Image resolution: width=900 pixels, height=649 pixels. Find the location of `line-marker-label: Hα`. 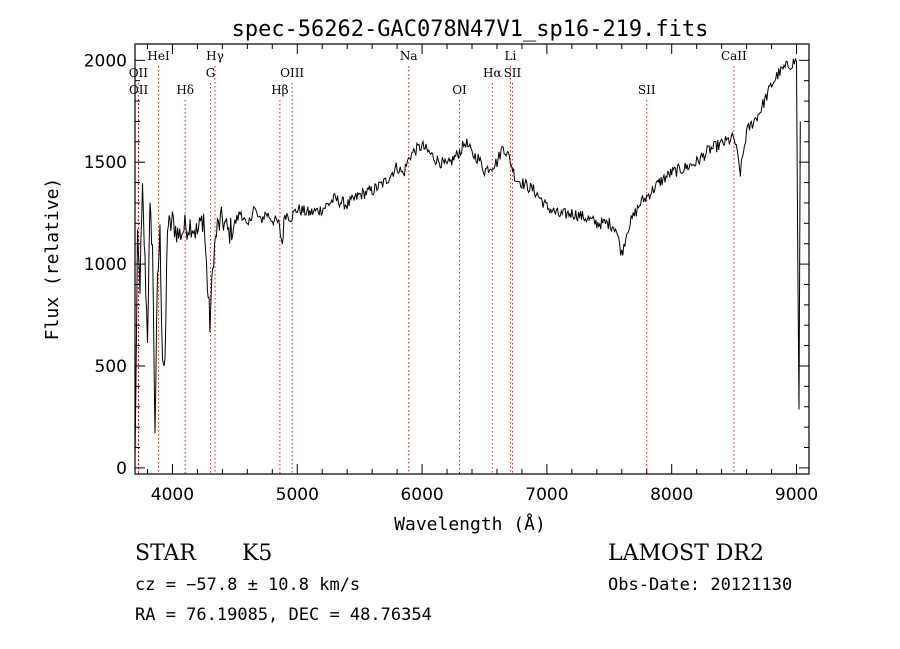

line-marker-label: Hα is located at coordinates (492, 73).